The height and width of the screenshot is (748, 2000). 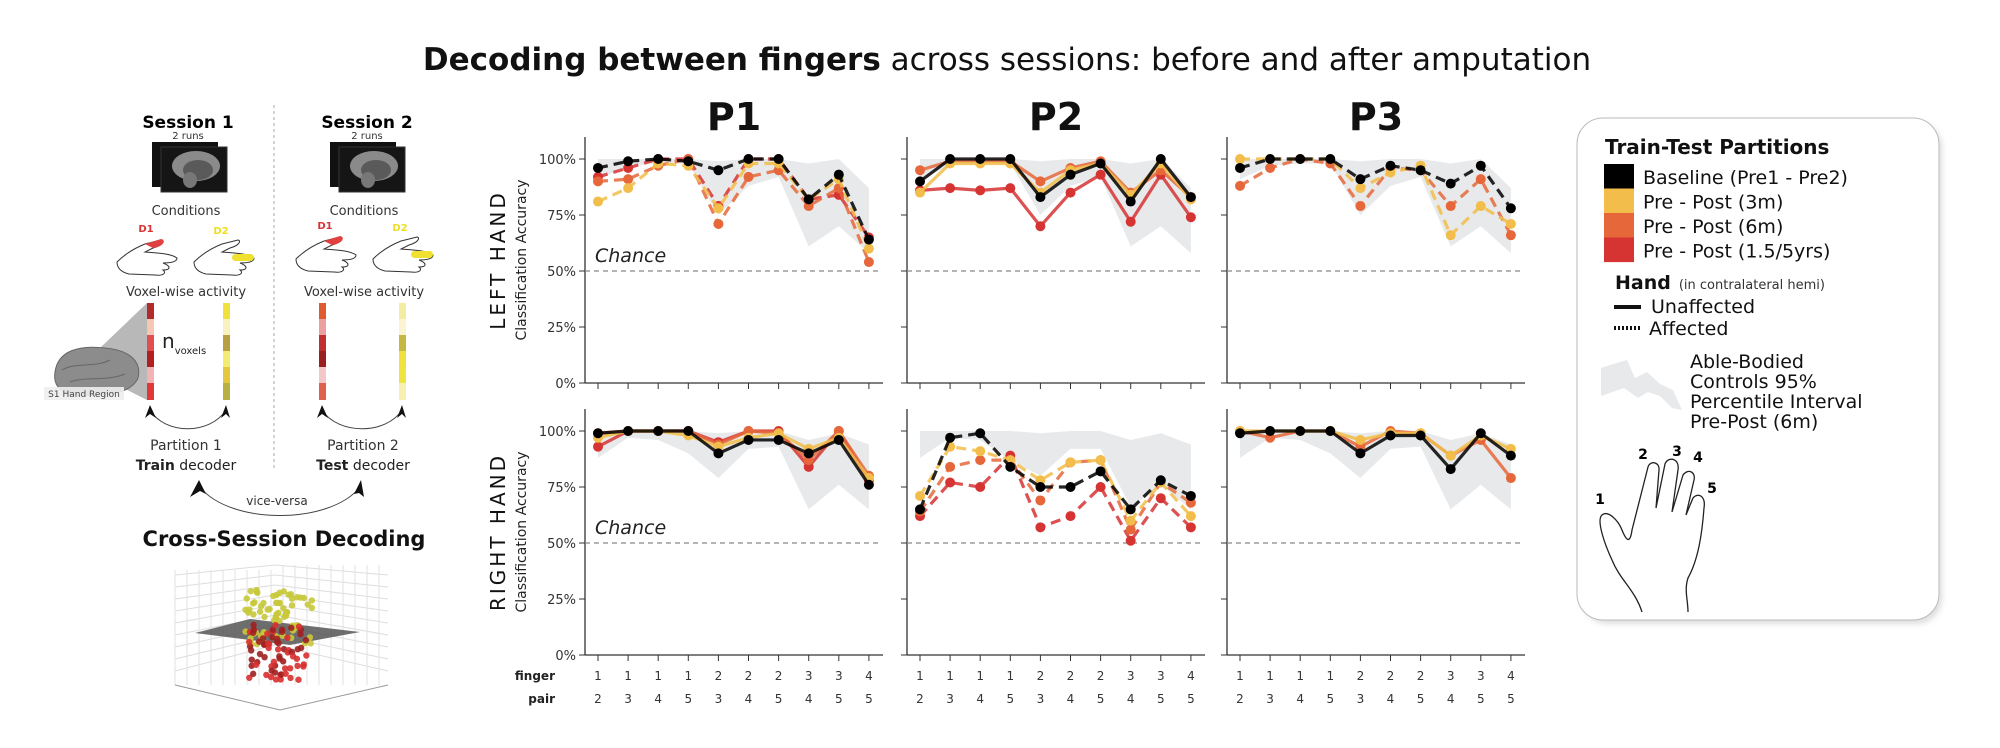 What do you see at coordinates (1688, 329) in the screenshot?
I see `legend-affected: Affected` at bounding box center [1688, 329].